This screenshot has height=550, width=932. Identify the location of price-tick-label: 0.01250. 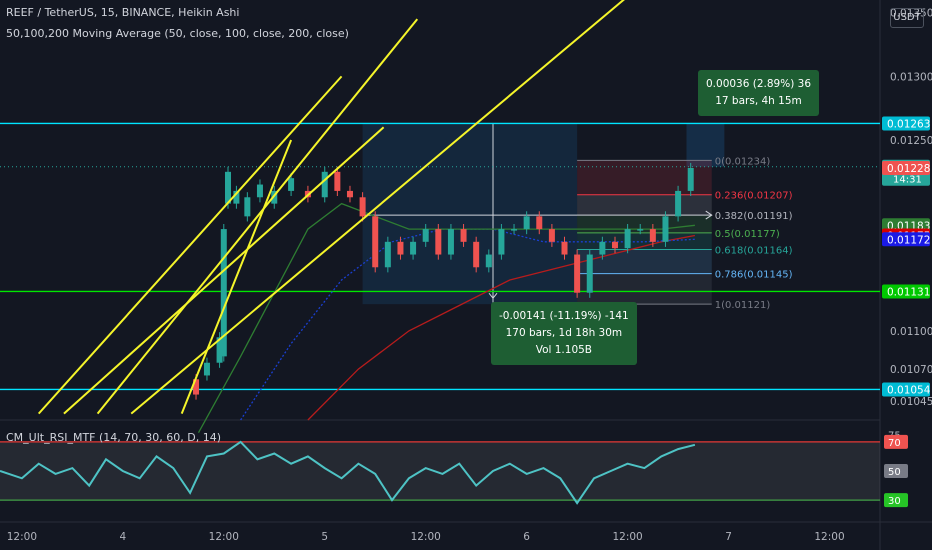
(911, 141).